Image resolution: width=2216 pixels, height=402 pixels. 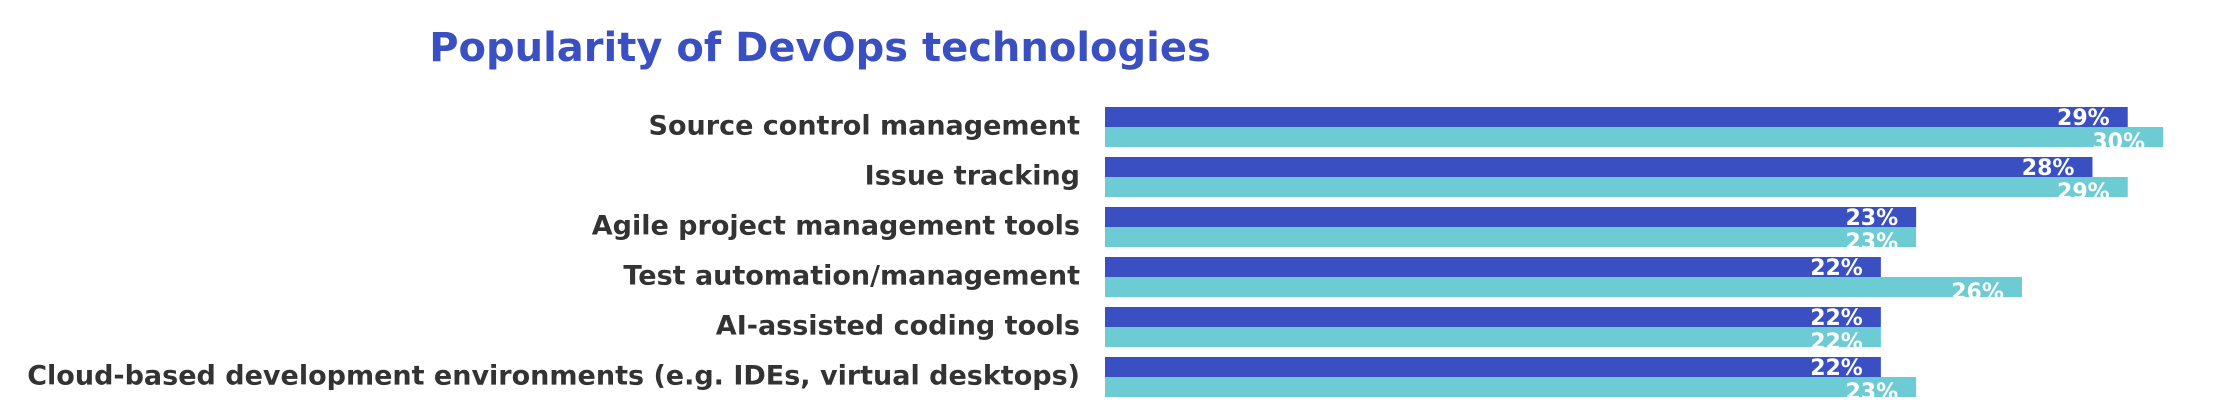 I want to click on category-label: Source control management, so click(x=865, y=126).